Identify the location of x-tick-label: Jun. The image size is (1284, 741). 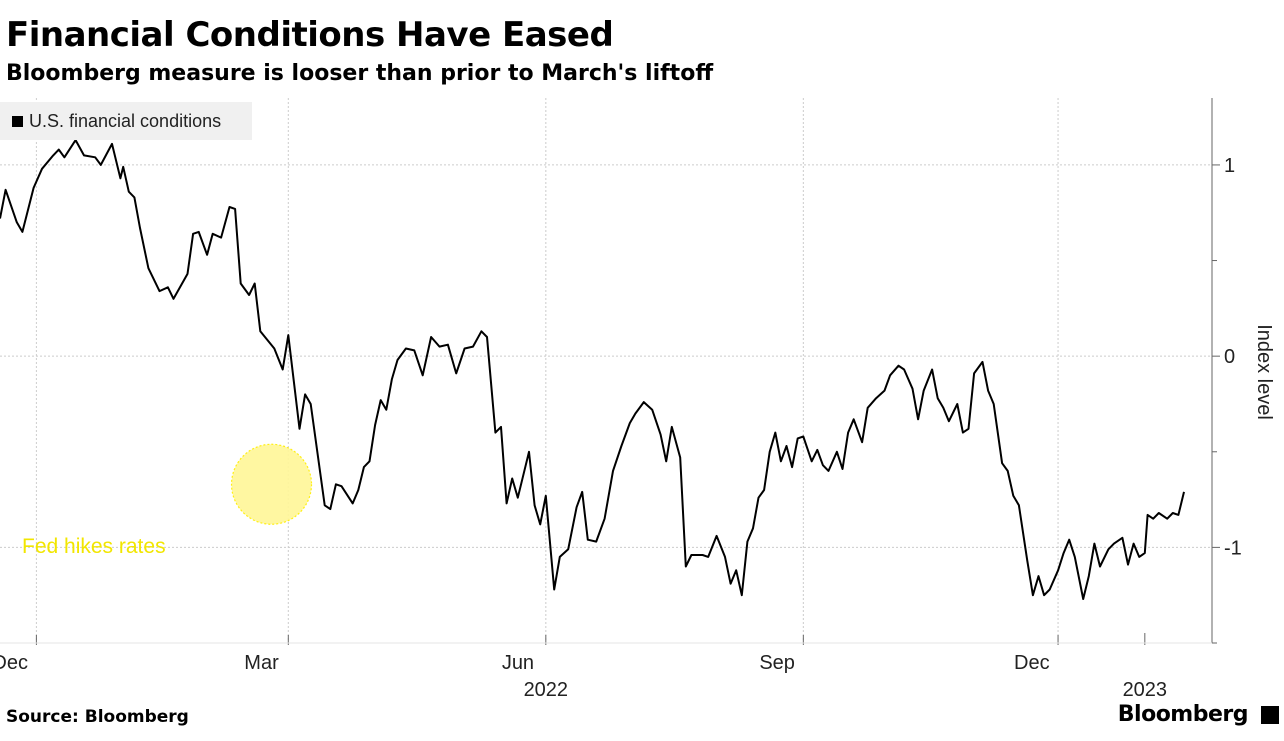
(518, 663).